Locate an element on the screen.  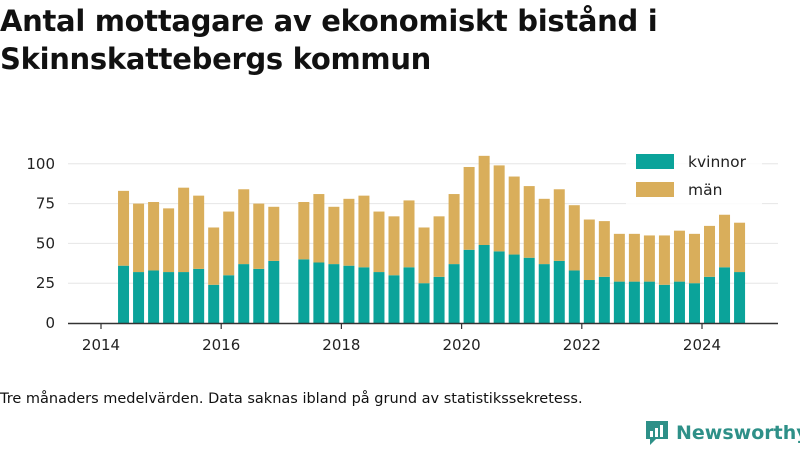
legend-swatch-man is located at coordinates (655, 189).